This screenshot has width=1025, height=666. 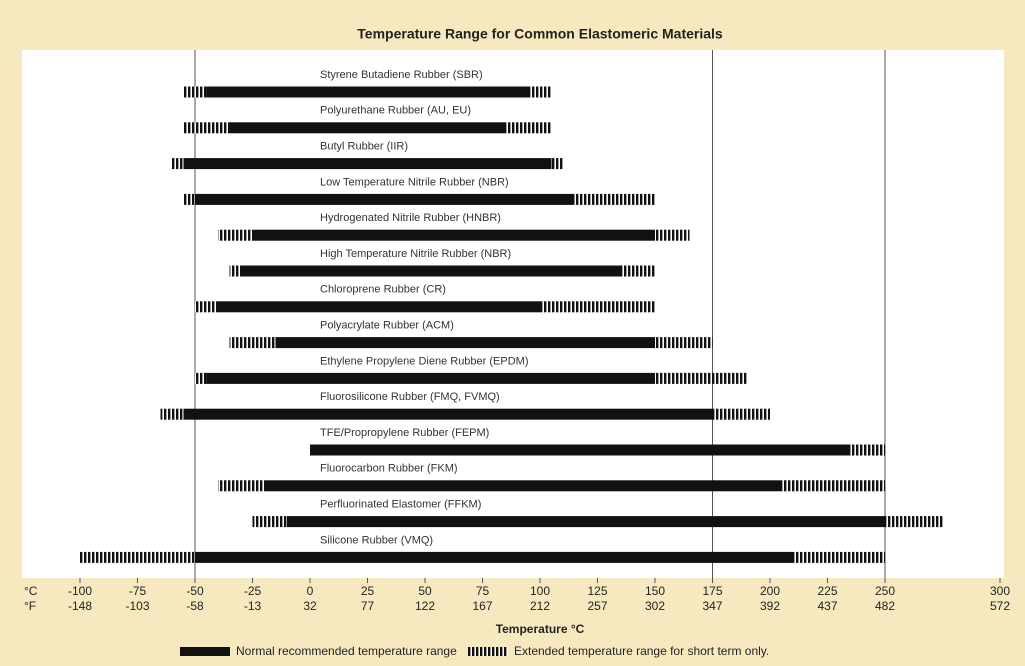 I want to click on x-tick-label: 100, so click(x=540, y=591).